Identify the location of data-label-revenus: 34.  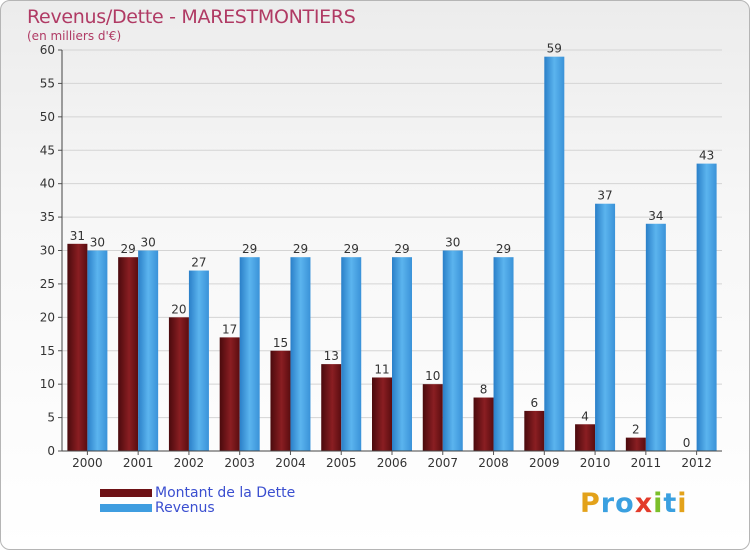
(655, 216).